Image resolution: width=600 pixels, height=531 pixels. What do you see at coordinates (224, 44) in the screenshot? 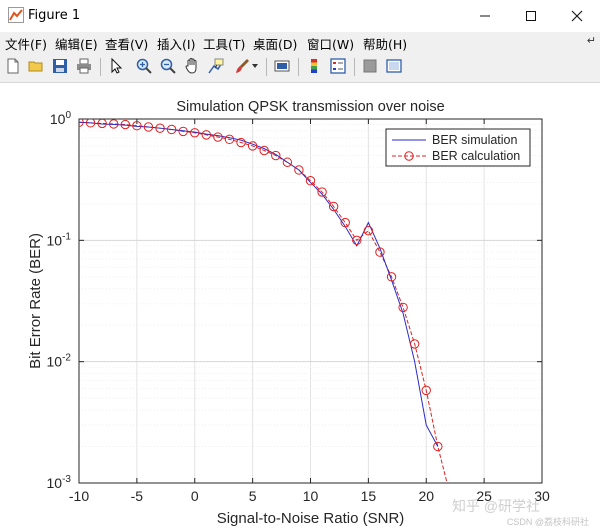
I see `menu-tools: 工具(T)` at bounding box center [224, 44].